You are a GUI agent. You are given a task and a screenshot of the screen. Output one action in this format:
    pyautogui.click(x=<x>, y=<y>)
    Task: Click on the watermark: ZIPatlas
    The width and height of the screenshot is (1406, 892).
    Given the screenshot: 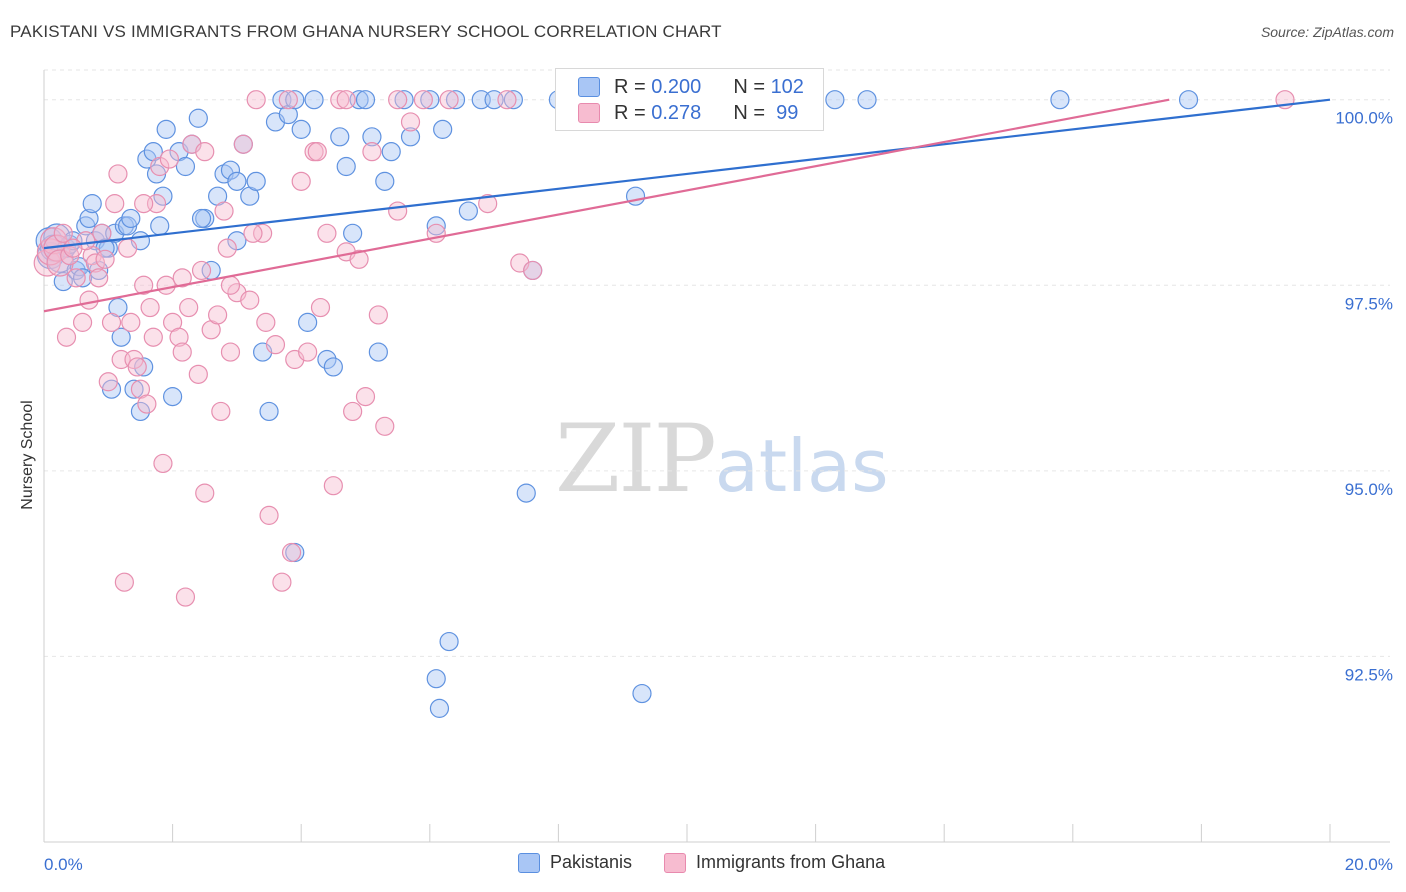 What is the action you would take?
    pyautogui.click(x=722, y=459)
    